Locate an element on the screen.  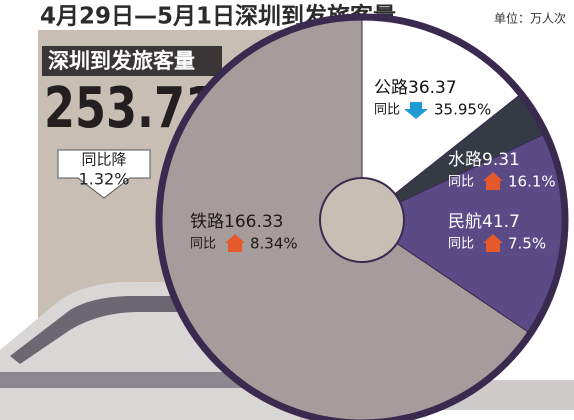
category-name: 铁路 is located at coordinates (207, 222).